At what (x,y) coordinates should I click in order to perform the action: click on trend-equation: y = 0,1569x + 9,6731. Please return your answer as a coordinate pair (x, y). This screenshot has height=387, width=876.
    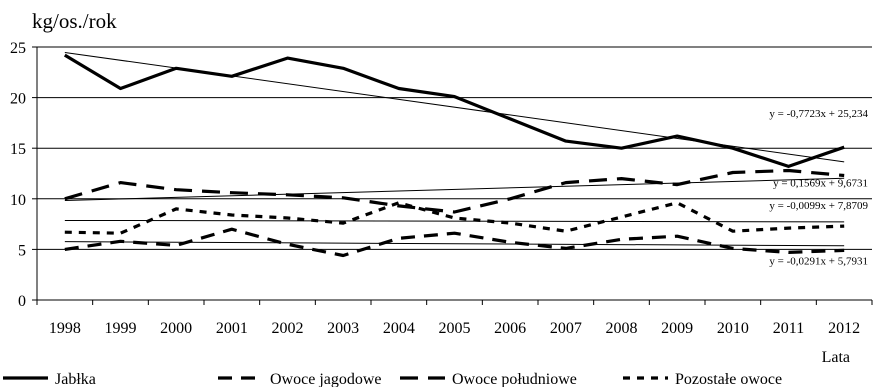
    Looking at the image, I should click on (820, 184).